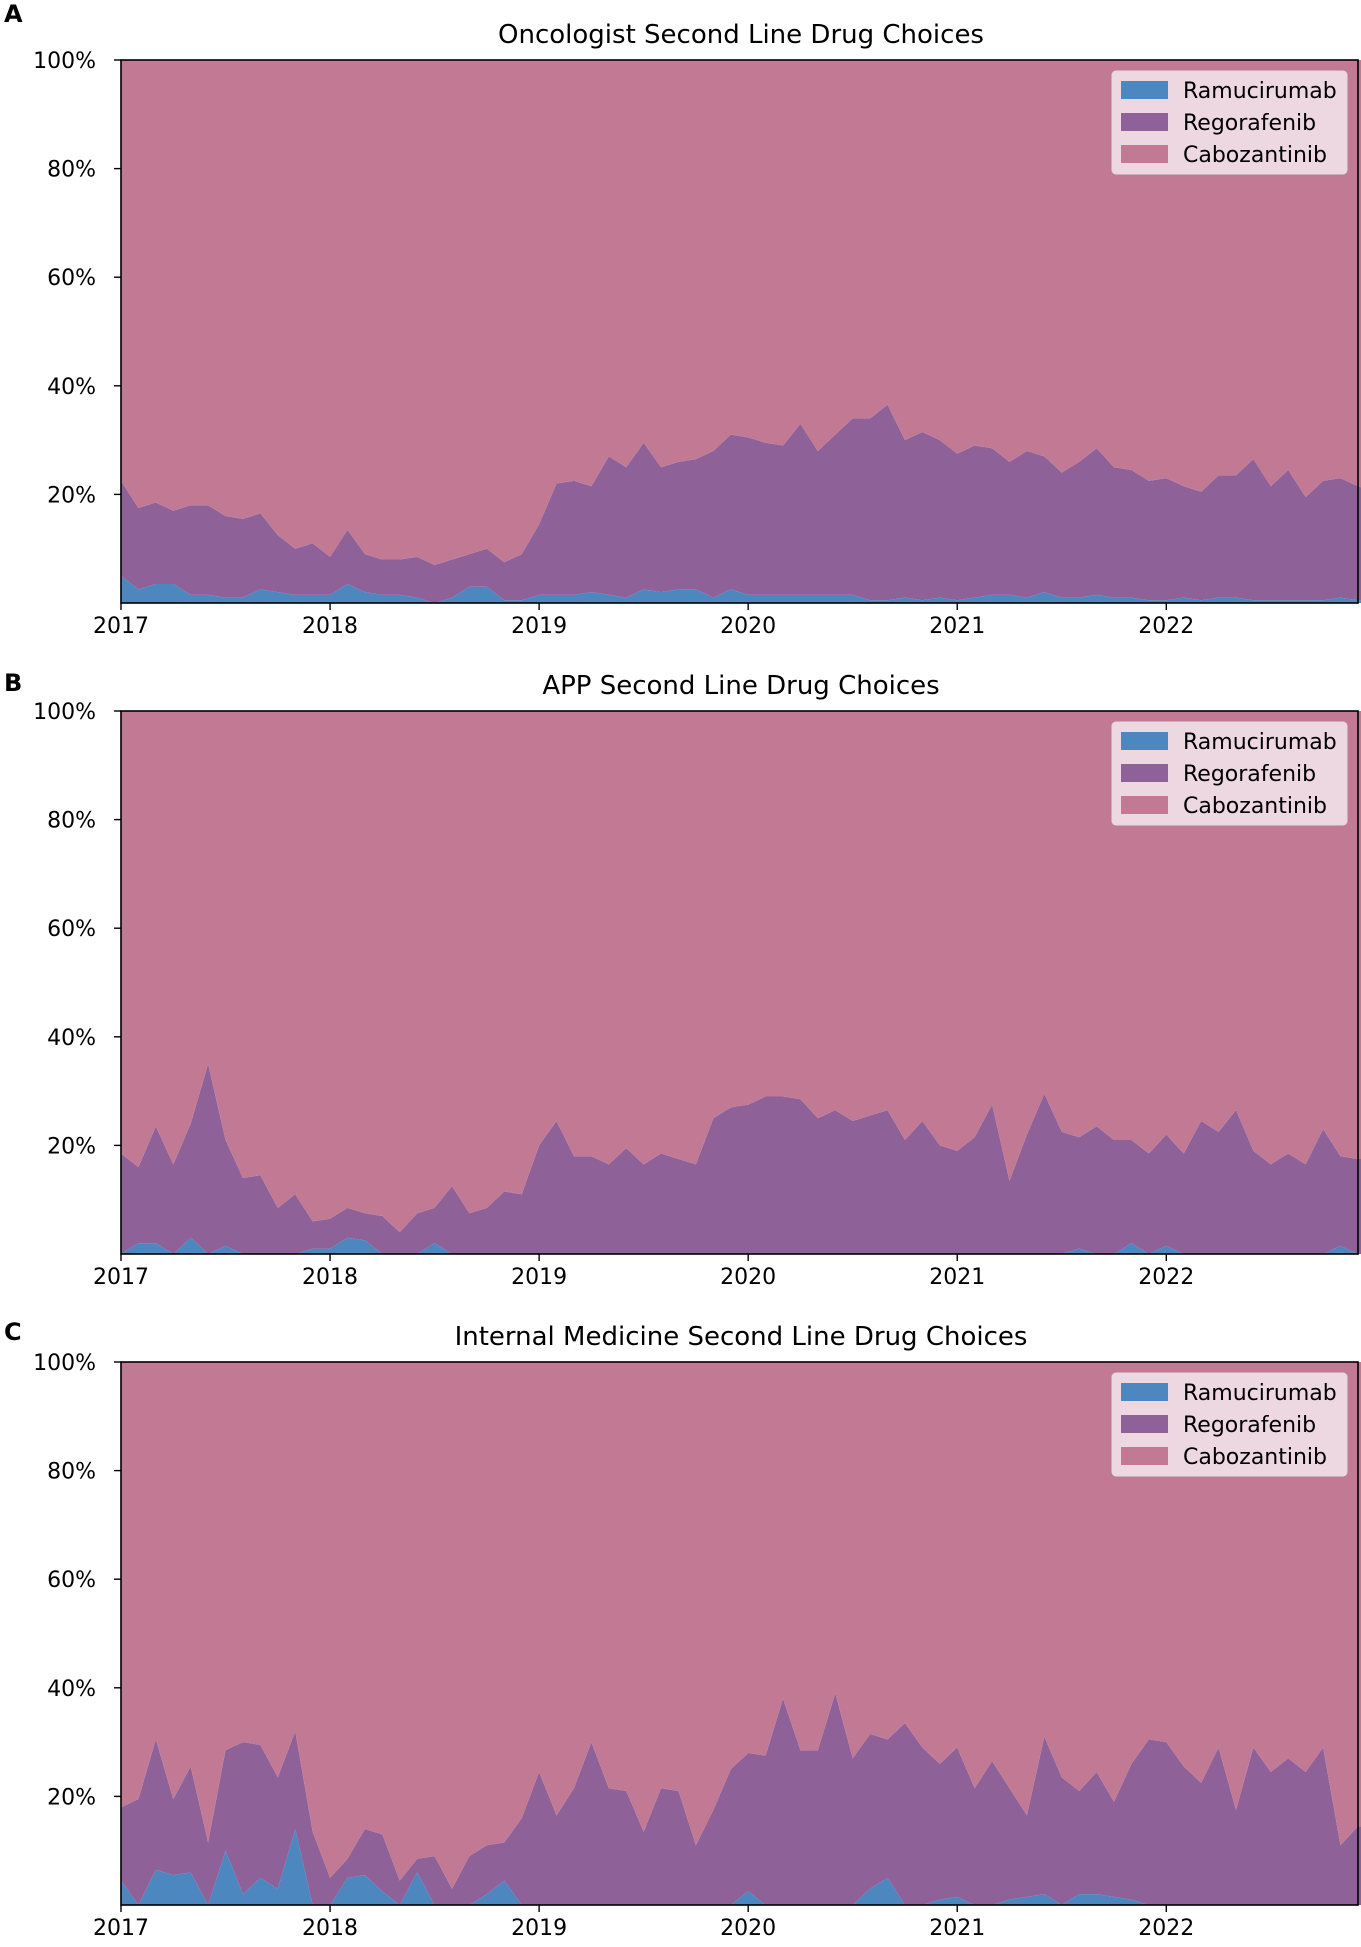  Describe the element at coordinates (957, 626) in the screenshot. I see `chart-a-xtick-label: 2021` at that location.